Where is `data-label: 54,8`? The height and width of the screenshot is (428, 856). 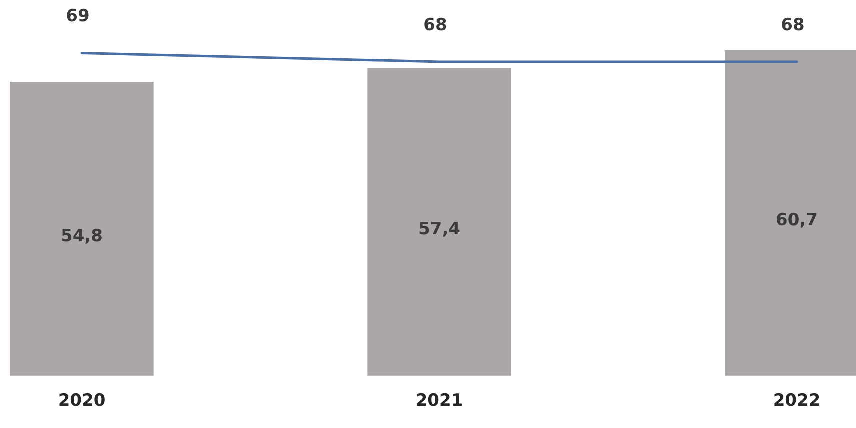
data-label: 54,8 is located at coordinates (82, 236).